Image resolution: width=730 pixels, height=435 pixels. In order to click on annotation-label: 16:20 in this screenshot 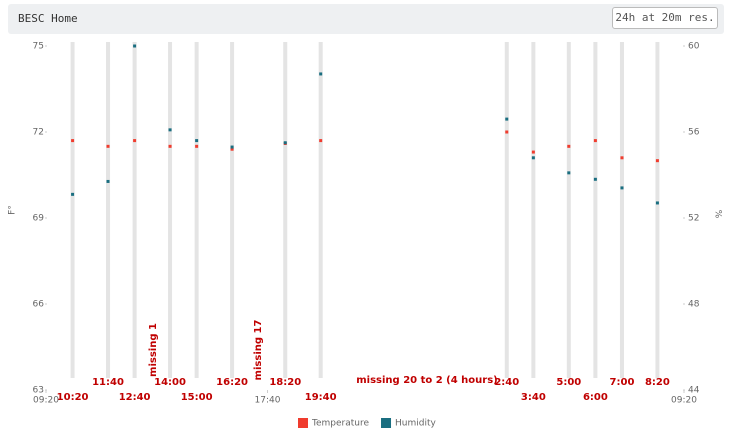, I will do `click(232, 382)`.